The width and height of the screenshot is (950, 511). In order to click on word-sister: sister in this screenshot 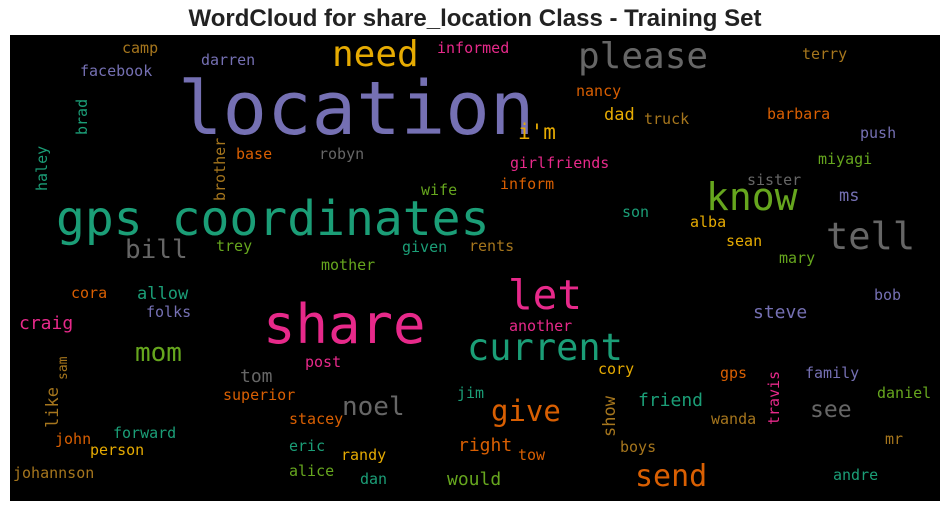, I will do `click(774, 180)`.